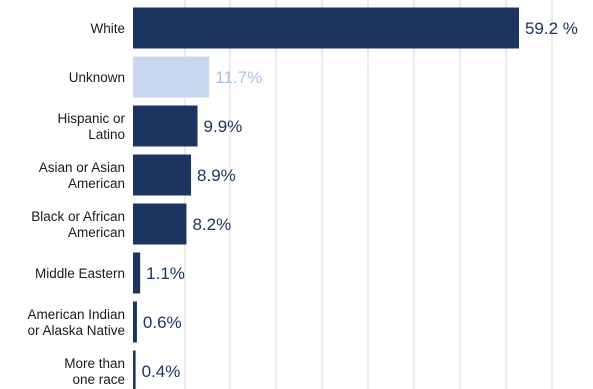  What do you see at coordinates (78, 224) in the screenshot?
I see `category-label: Black or African American` at bounding box center [78, 224].